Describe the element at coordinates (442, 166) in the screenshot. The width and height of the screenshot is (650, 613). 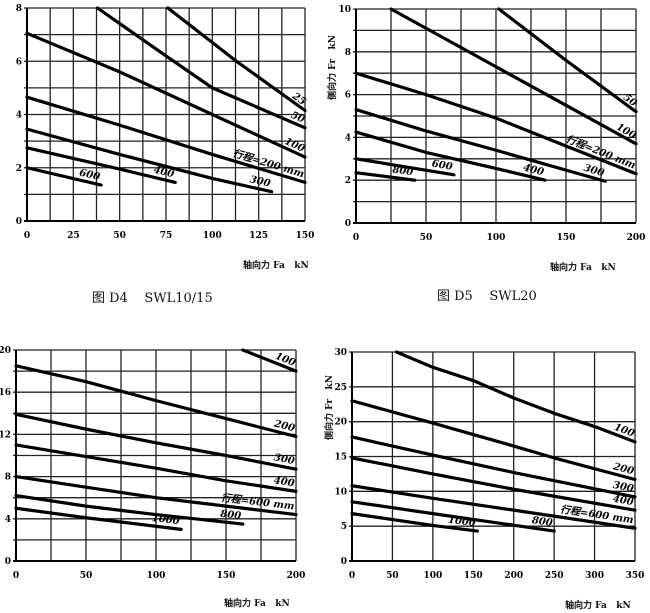
I see `chart-2-series-label: 600` at that location.